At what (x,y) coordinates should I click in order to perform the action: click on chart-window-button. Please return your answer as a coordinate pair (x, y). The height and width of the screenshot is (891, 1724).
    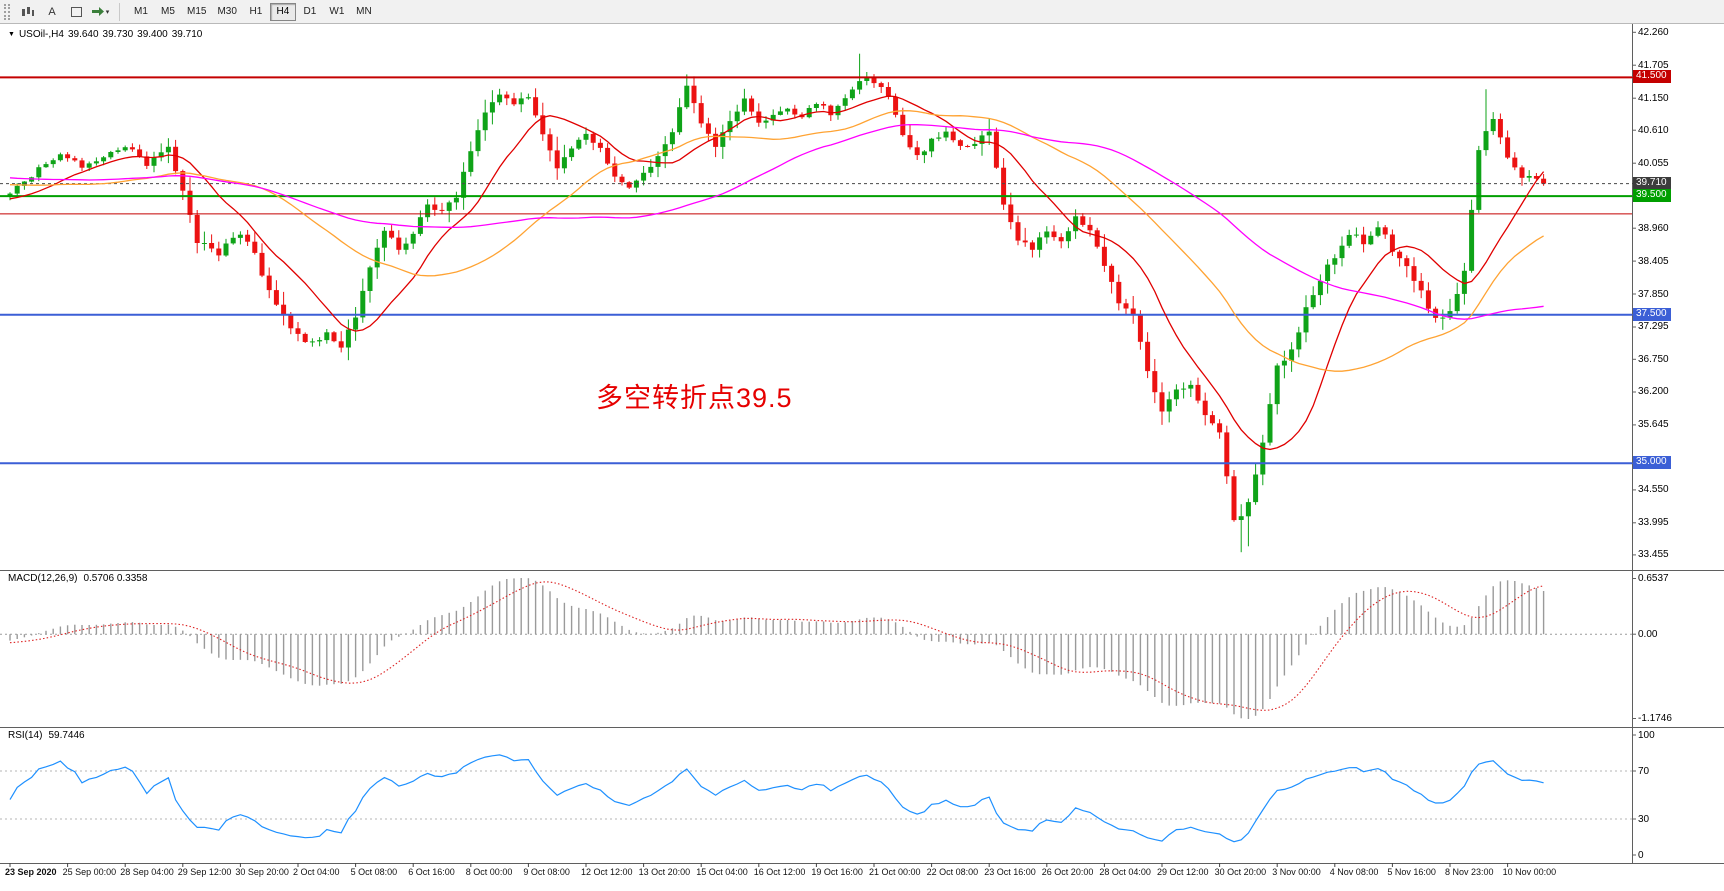
    Looking at the image, I should click on (28, 12).